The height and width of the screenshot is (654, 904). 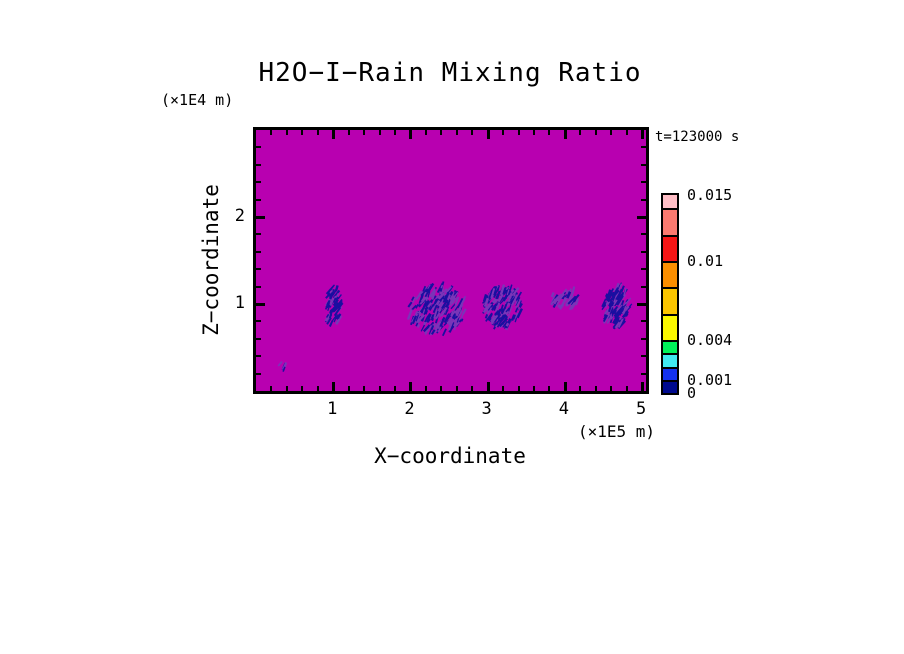 What do you see at coordinates (486, 409) in the screenshot?
I see `x-tick-label: 3` at bounding box center [486, 409].